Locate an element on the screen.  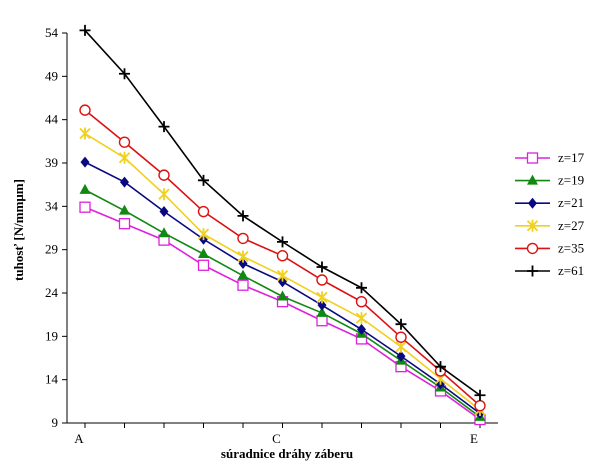
legend-item: z=35 is located at coordinates (549, 247).